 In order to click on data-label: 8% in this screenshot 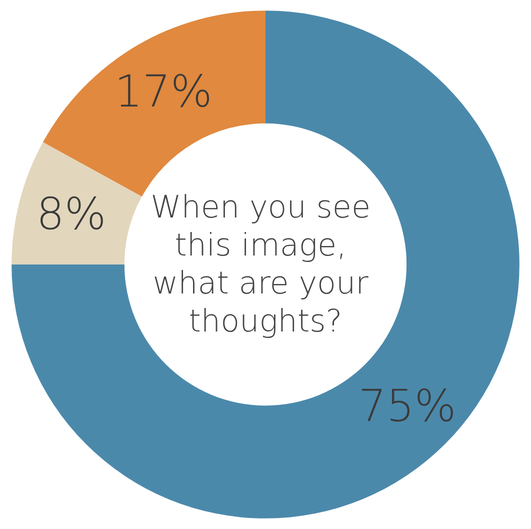, I will do `click(71, 214)`.